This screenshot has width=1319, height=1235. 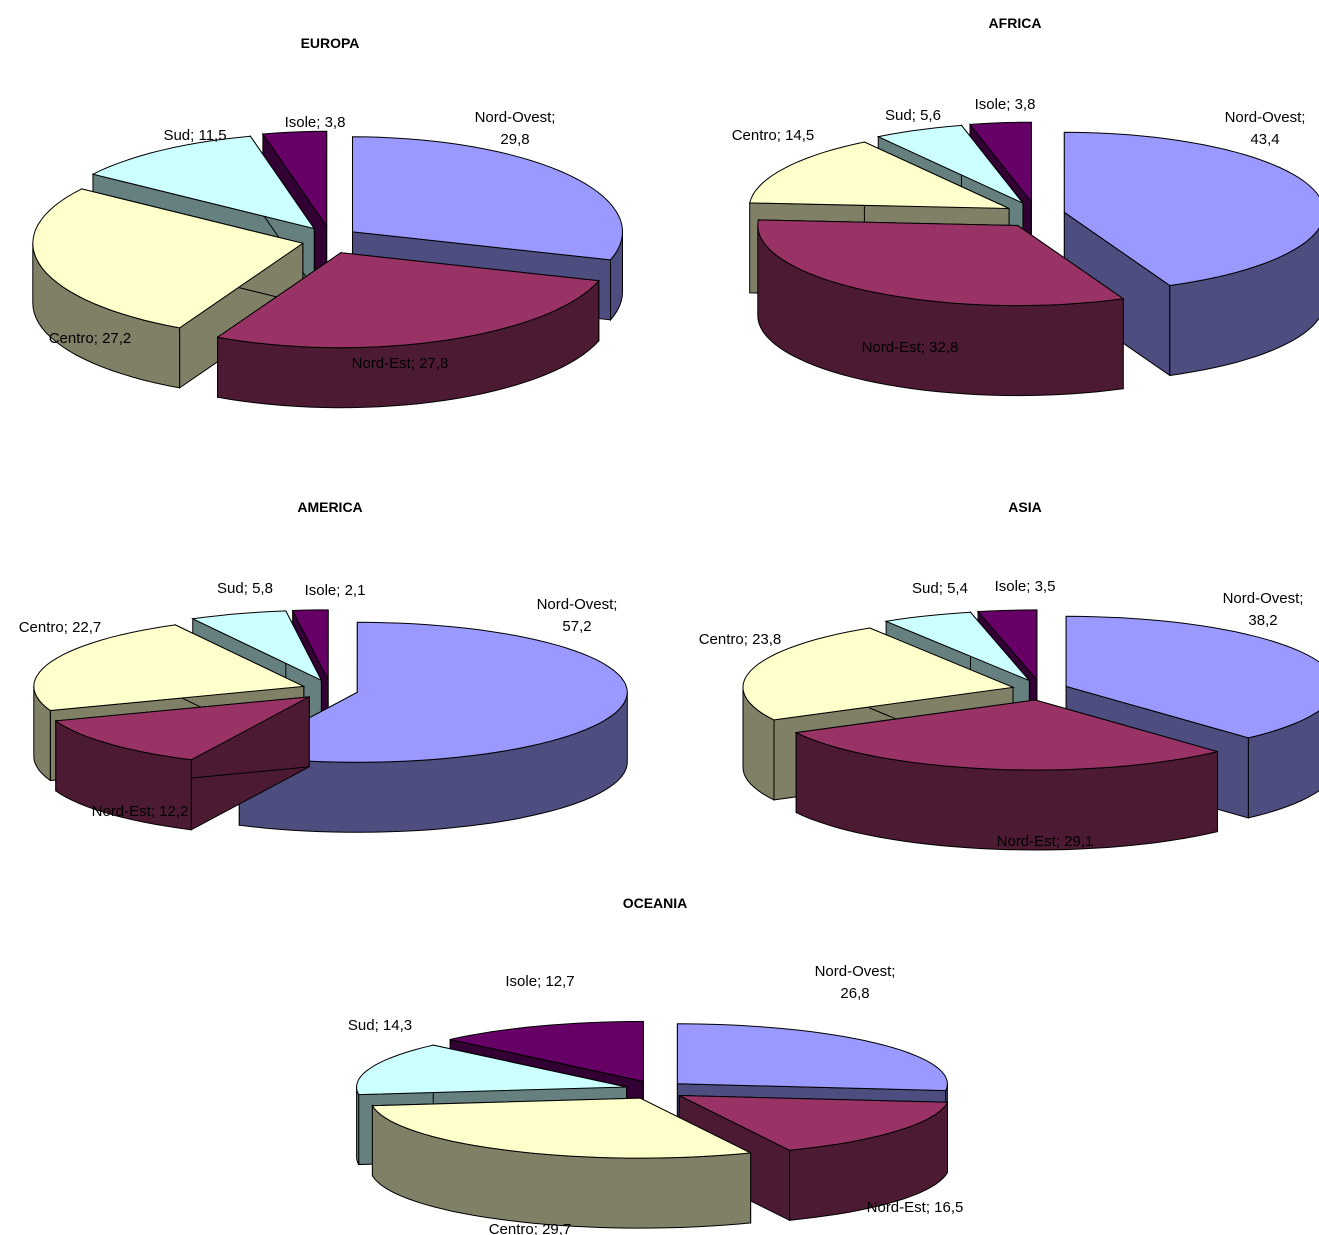 What do you see at coordinates (577, 615) in the screenshot?
I see `data-label-nord-ovest: Nord-Ovest; 57,2` at bounding box center [577, 615].